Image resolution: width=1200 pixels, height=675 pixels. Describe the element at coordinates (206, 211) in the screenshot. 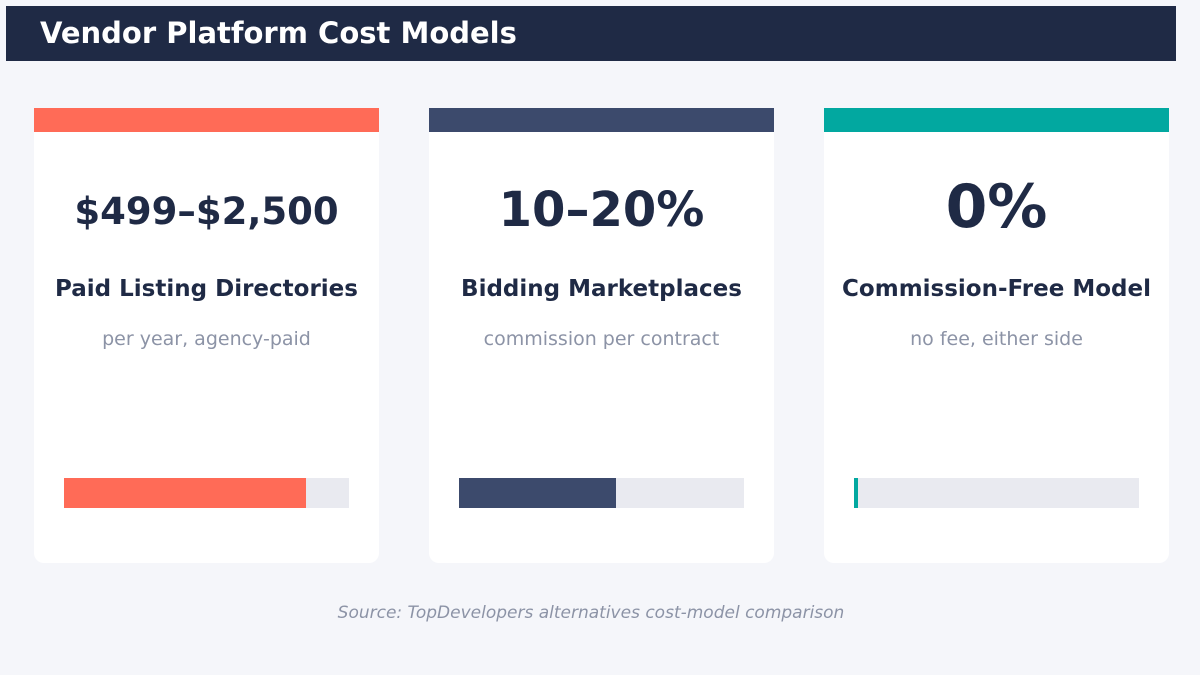

I see `card-value: $499–$2,500` at that location.